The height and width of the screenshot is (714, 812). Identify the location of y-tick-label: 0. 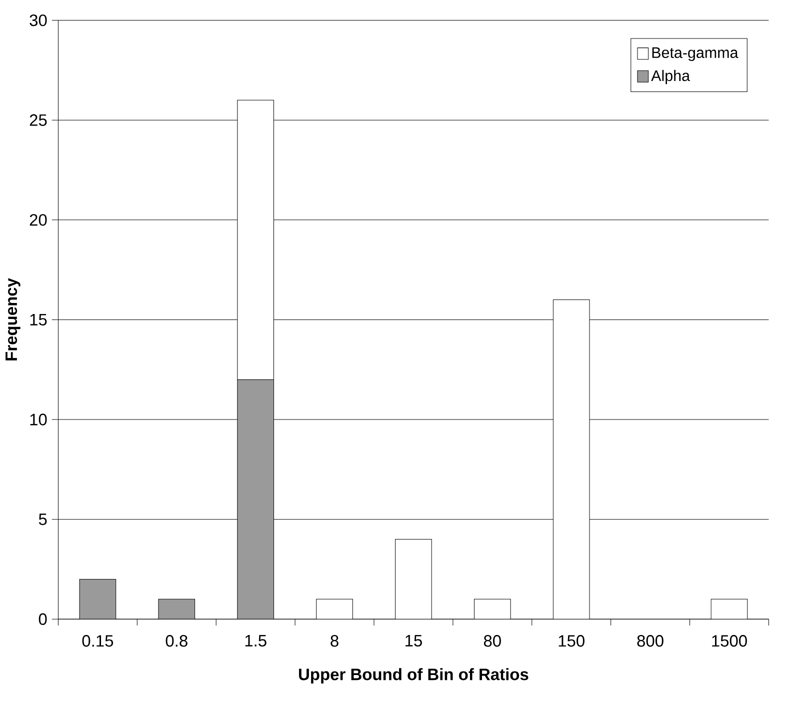
(42, 619).